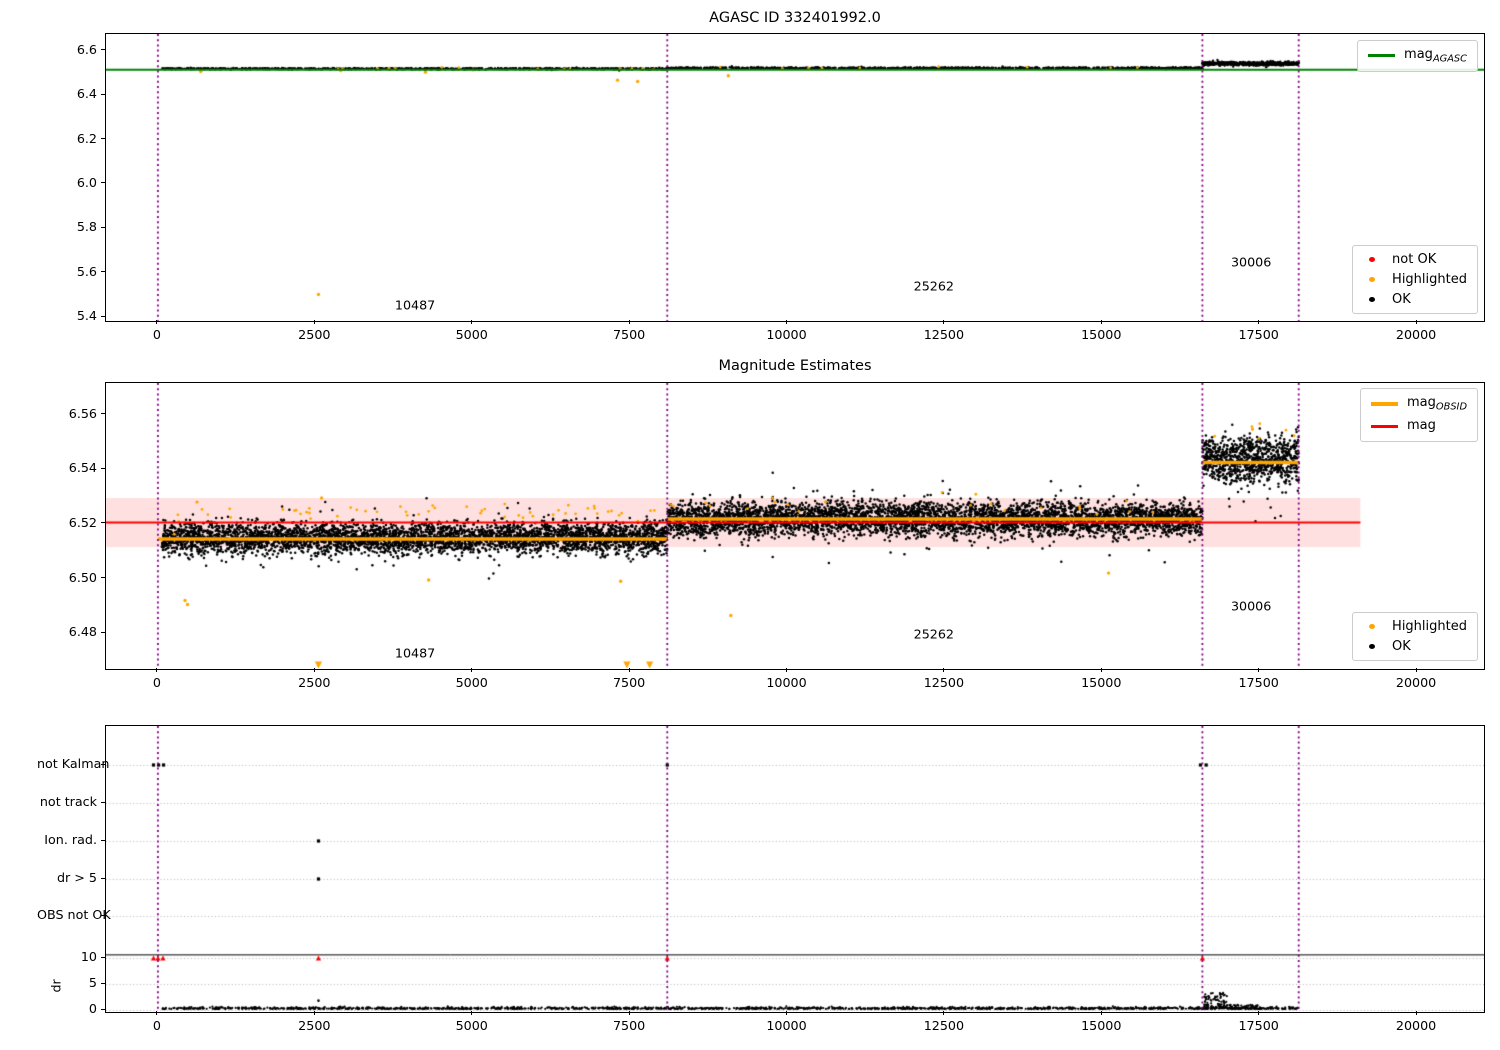 The height and width of the screenshot is (1050, 1500). What do you see at coordinates (1415, 636) in the screenshot?
I see `legend-status-middle: Highlighted OK` at bounding box center [1415, 636].